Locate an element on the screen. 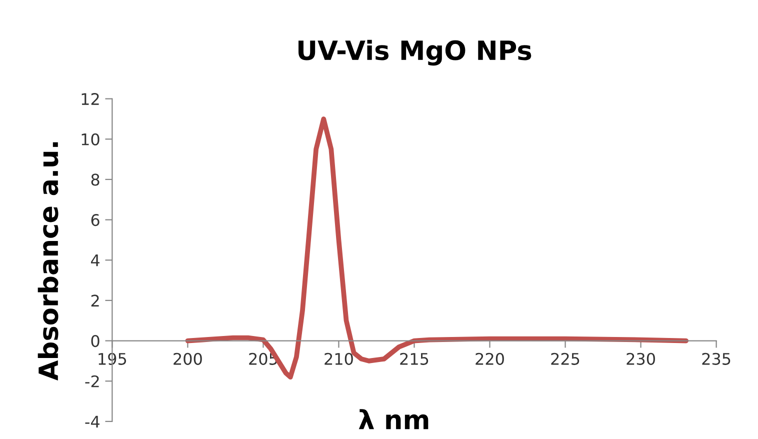 Image resolution: width=758 pixels, height=439 pixels. y-tick-label: 6 is located at coordinates (95, 220).